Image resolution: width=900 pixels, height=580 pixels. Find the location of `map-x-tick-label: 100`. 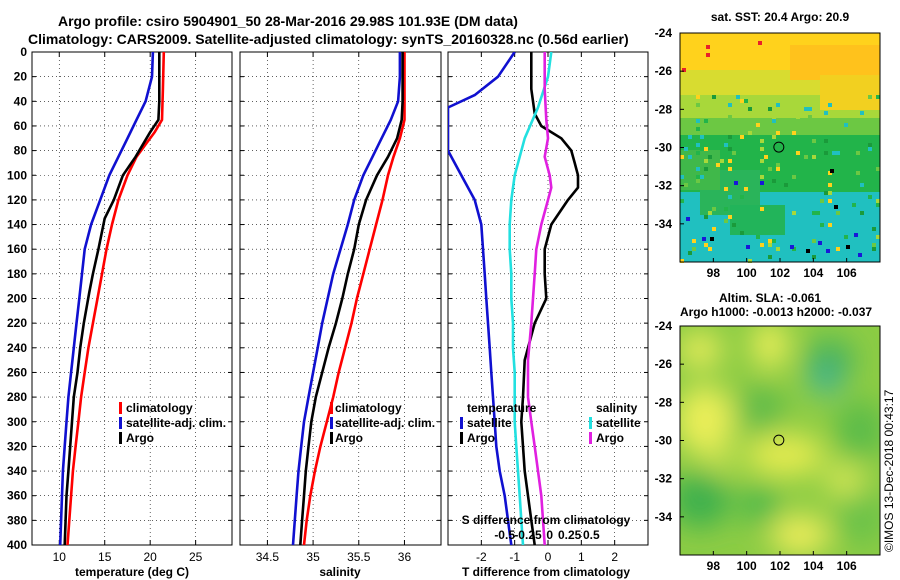

map-x-tick-label: 100 is located at coordinates (747, 273).